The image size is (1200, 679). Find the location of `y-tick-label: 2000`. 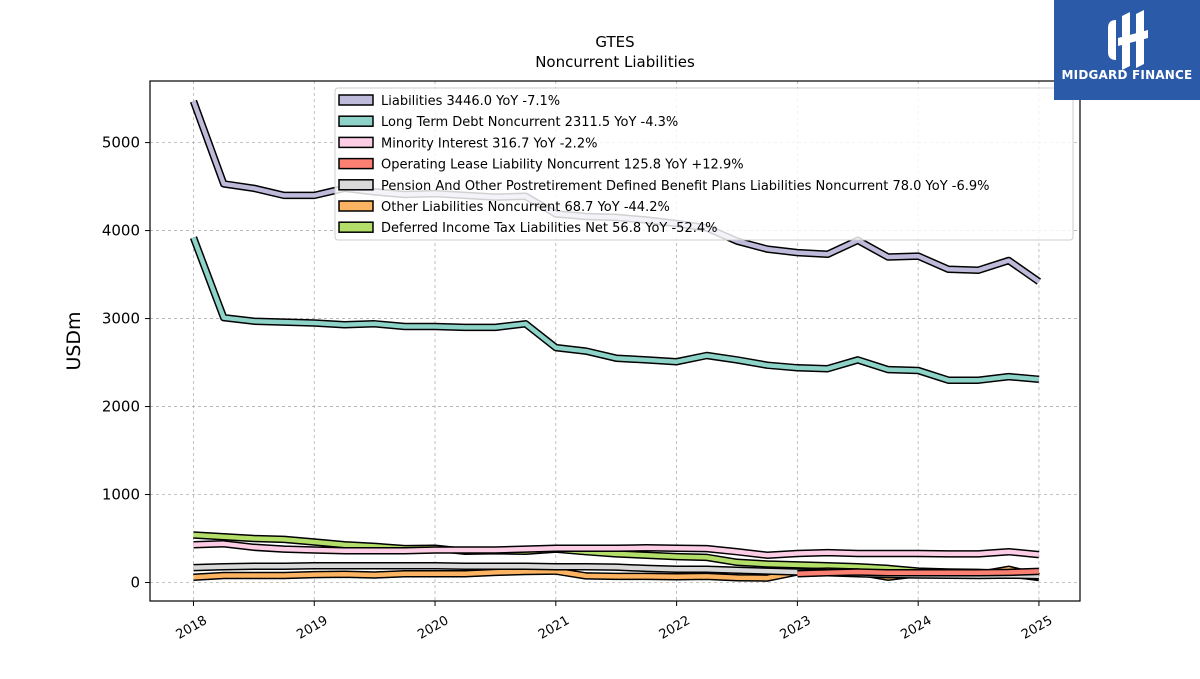

y-tick-label: 2000 is located at coordinates (121, 407).